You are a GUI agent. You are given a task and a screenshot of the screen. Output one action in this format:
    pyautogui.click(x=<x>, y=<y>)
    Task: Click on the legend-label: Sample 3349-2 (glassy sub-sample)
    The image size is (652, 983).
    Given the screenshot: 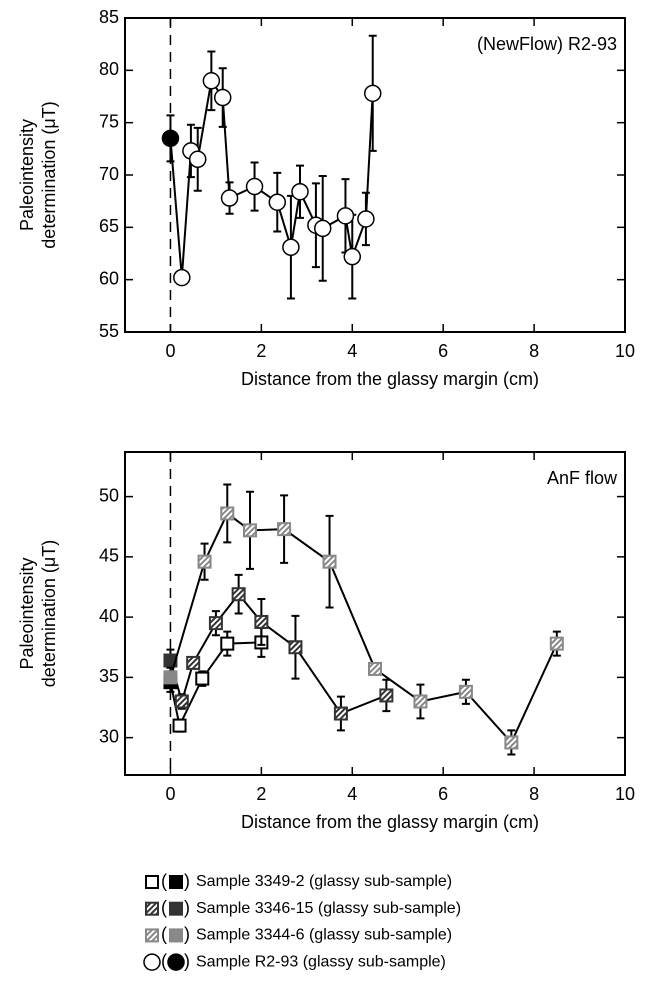 What is the action you would take?
    pyautogui.click(x=324, y=881)
    